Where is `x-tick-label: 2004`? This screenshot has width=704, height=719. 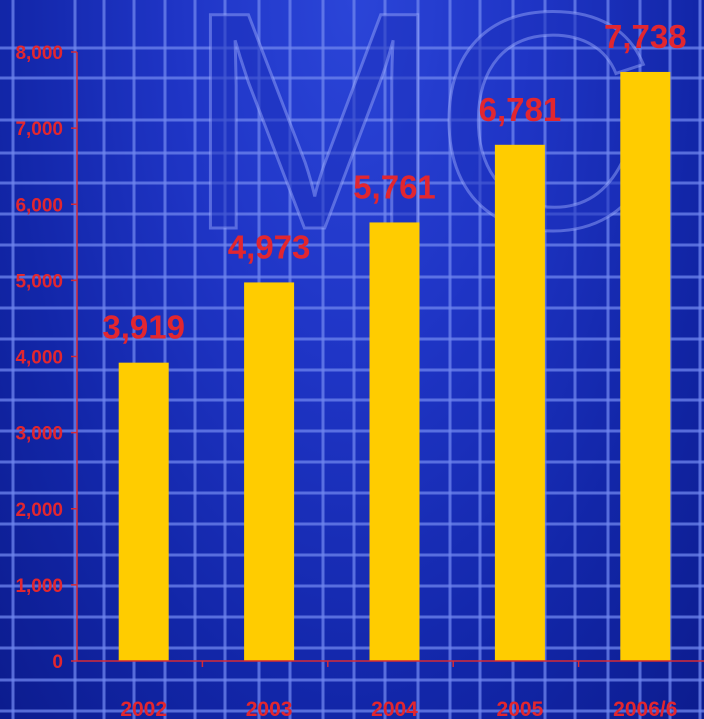 x-tick-label: 2004 is located at coordinates (394, 708).